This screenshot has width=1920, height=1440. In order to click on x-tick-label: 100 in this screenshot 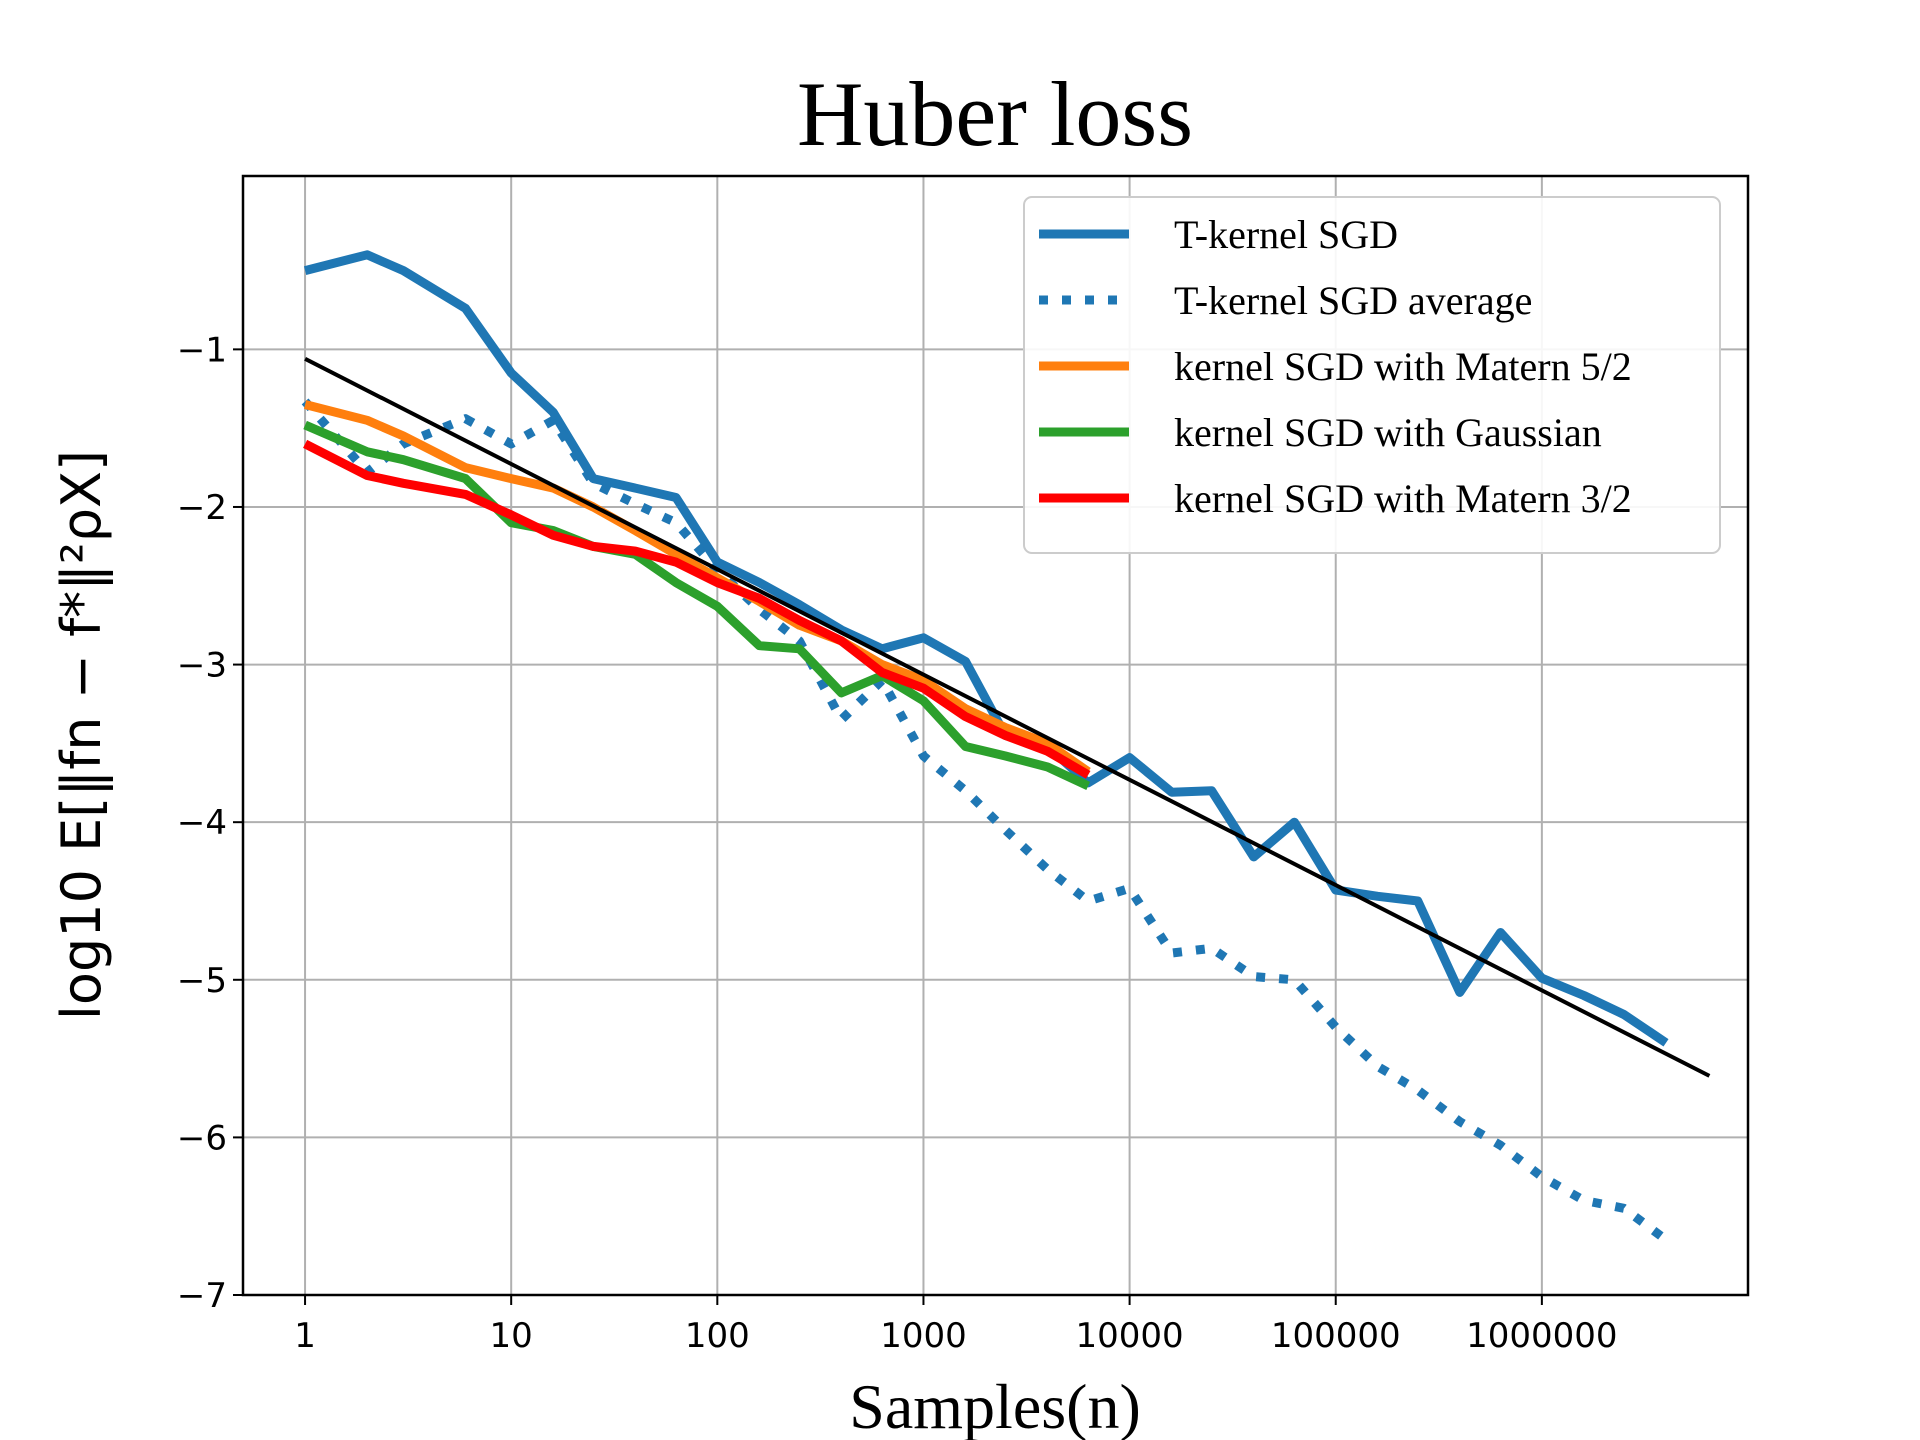, I will do `click(717, 1336)`.